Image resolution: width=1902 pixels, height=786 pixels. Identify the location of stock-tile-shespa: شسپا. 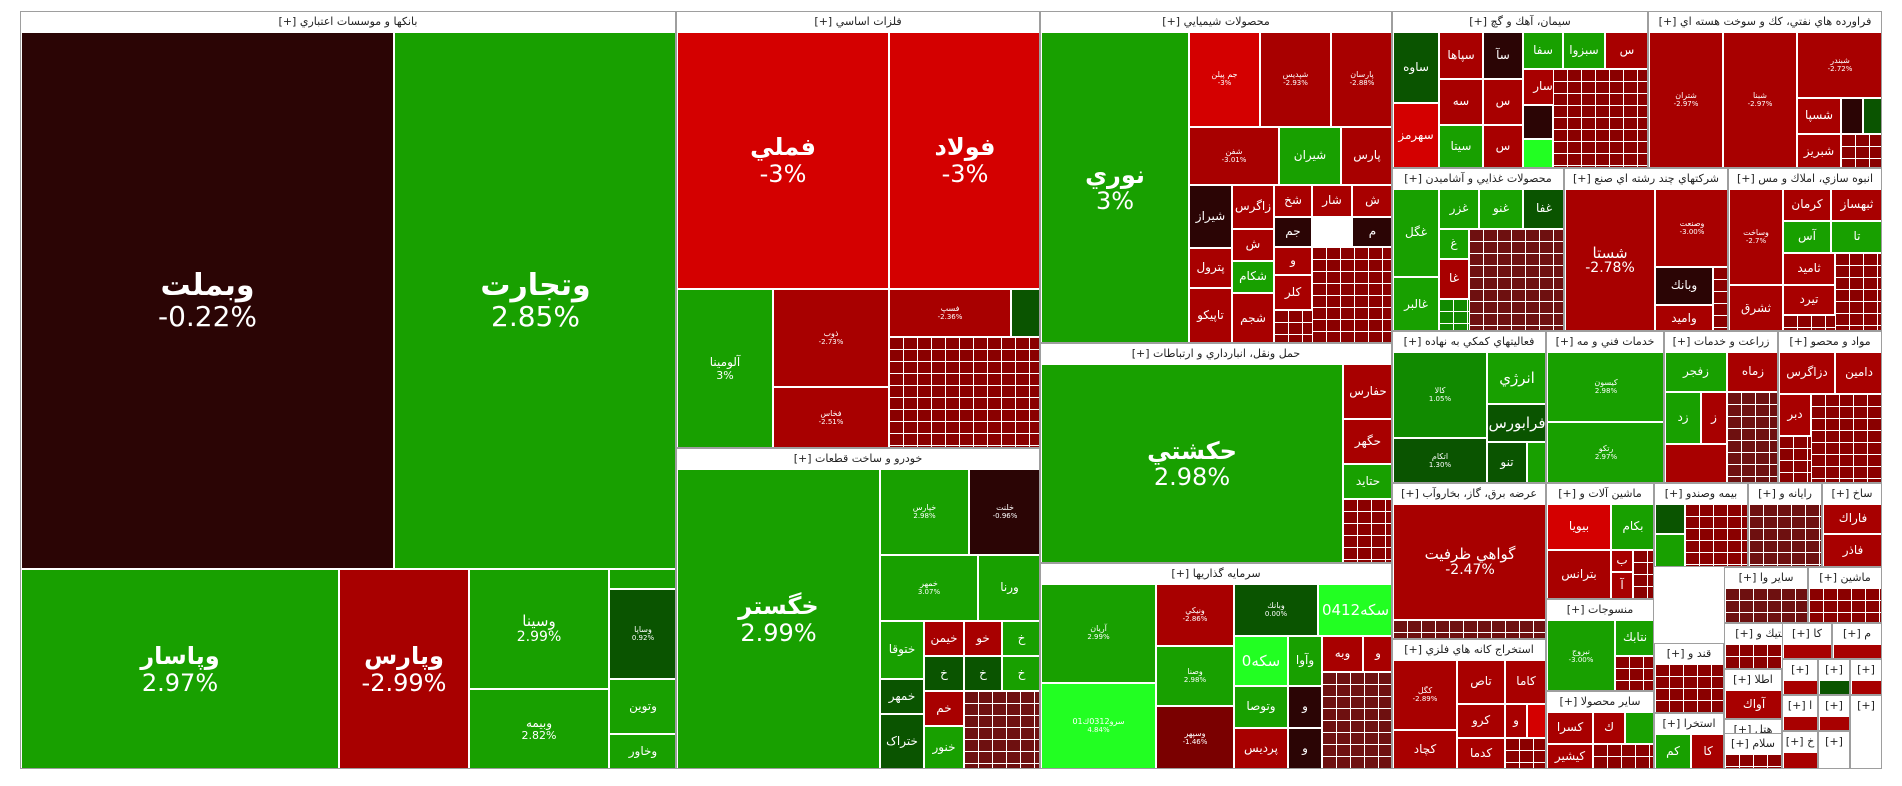
(1819, 116).